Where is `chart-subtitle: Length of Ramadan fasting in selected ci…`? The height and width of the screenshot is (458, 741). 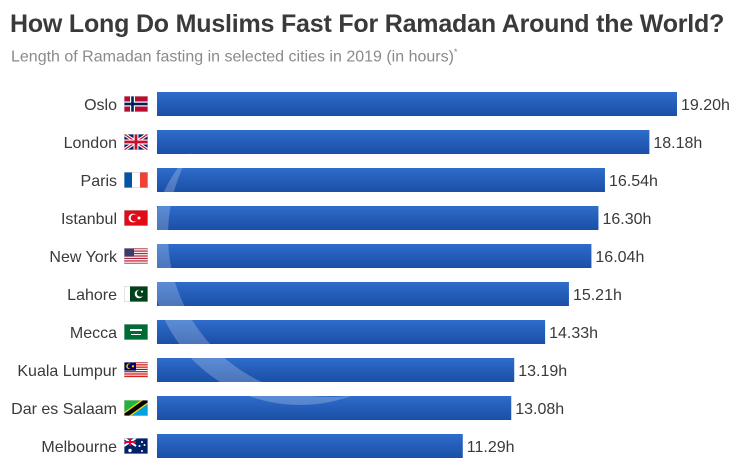
chart-subtitle: Length of Ramadan fasting in selected ci… is located at coordinates (234, 56).